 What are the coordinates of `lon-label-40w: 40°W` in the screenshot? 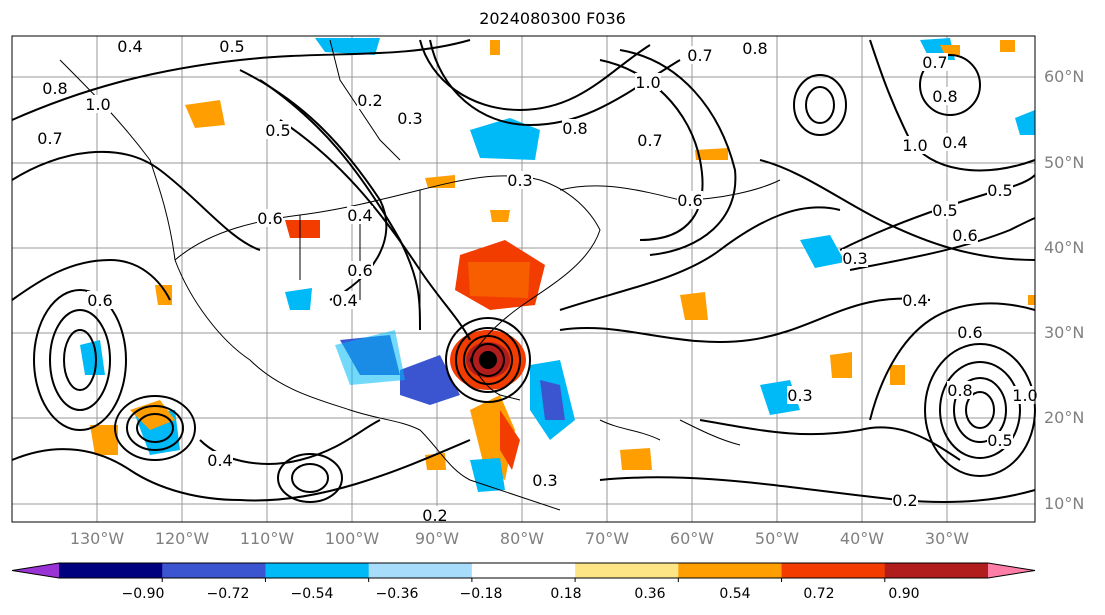 It's located at (862, 538).